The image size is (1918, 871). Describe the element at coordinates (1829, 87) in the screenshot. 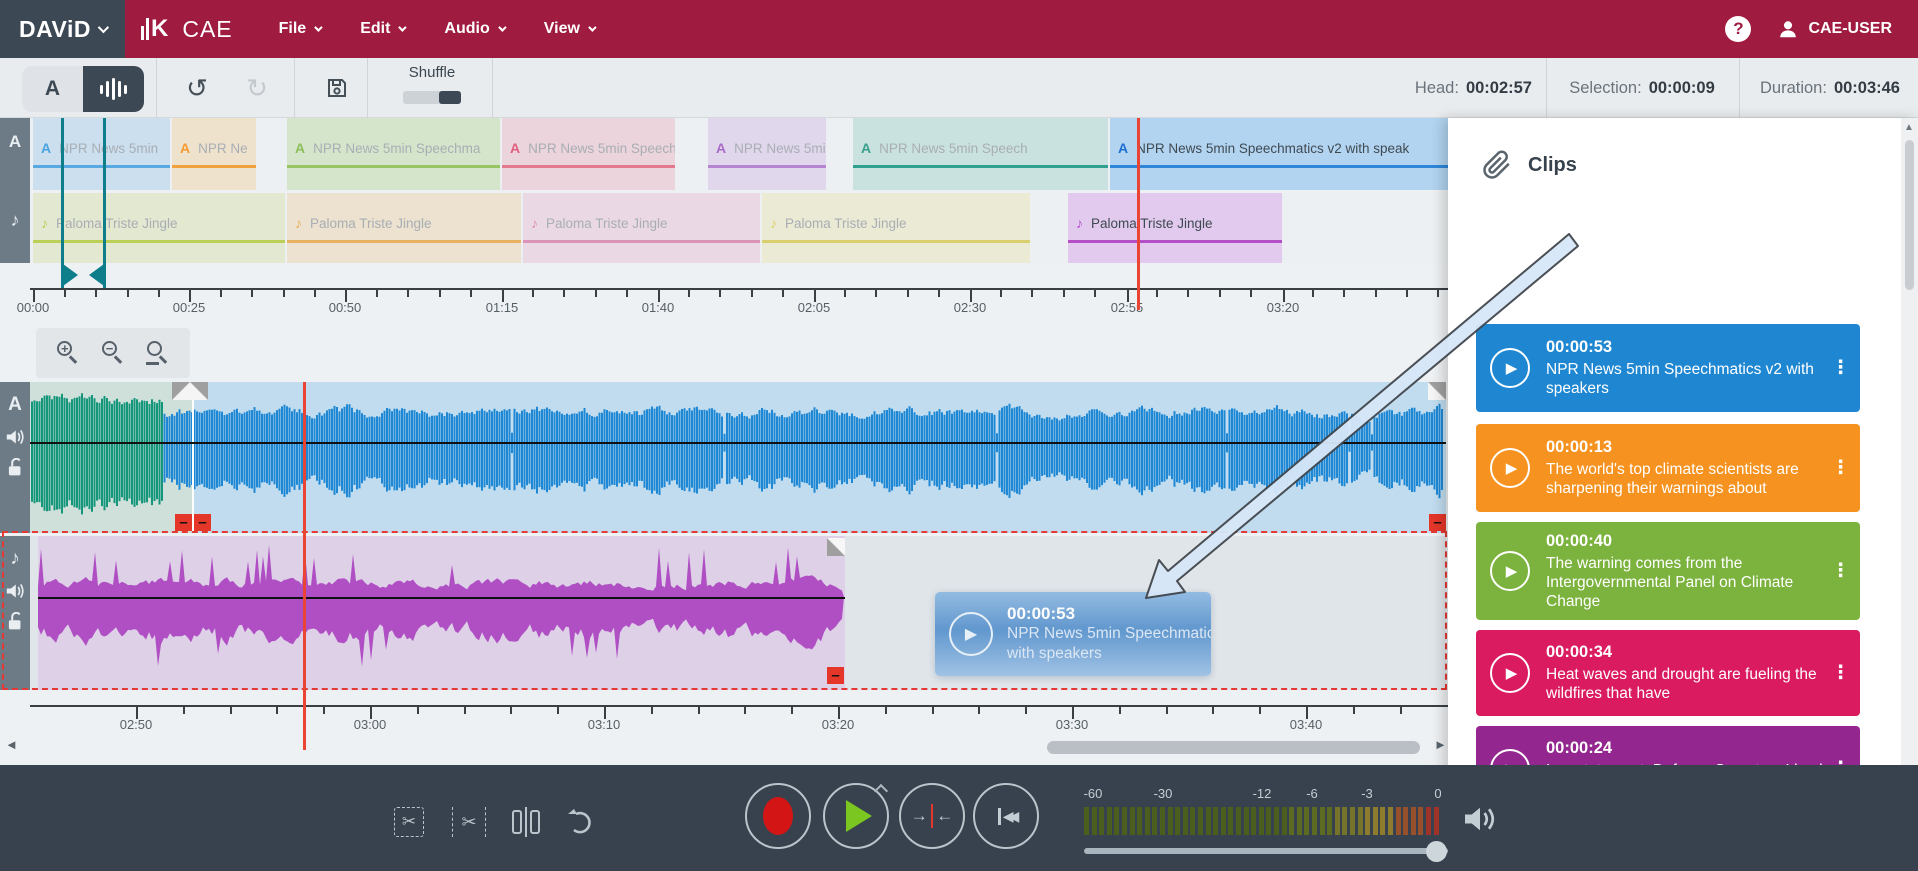

I see `duration: Duration: 00:03:46` at that location.